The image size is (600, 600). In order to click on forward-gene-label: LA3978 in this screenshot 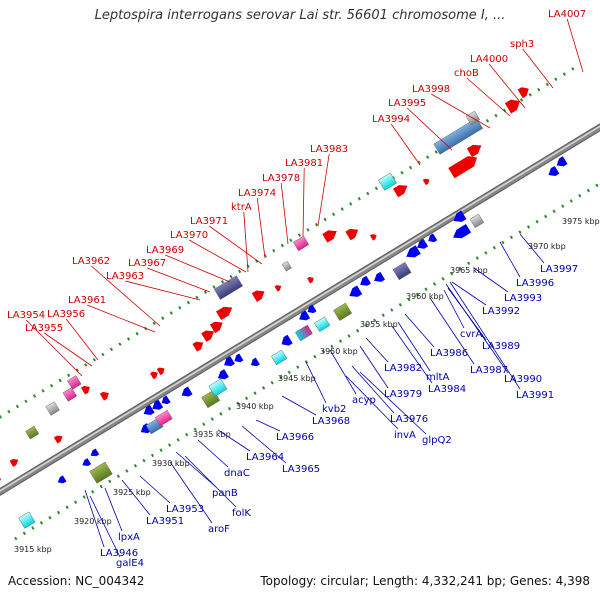, I will do `click(281, 178)`.